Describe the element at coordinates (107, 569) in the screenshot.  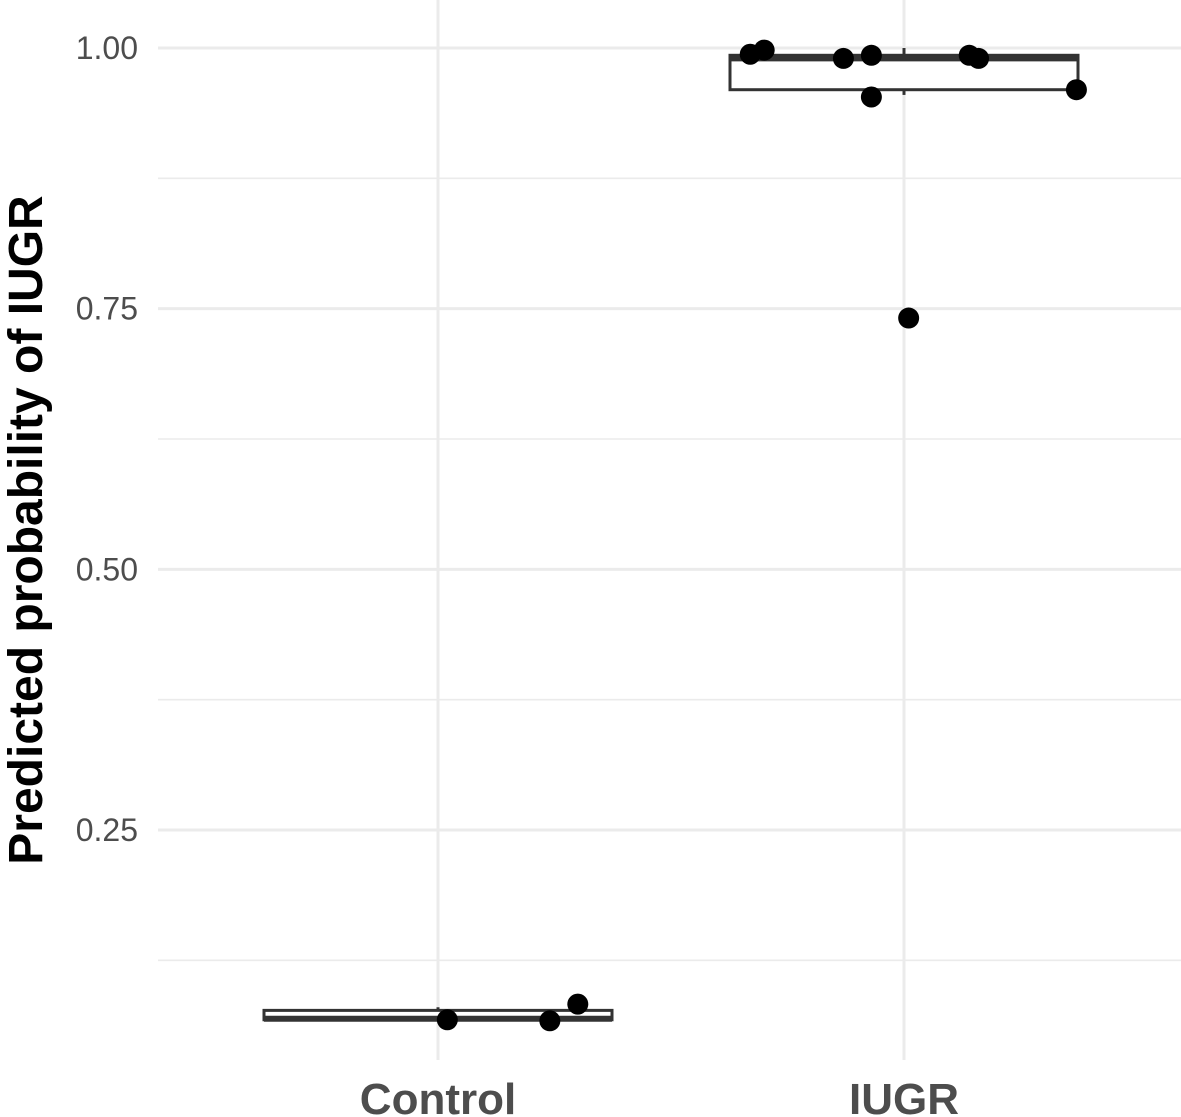
I see `y-tick-label: 0.50` at that location.